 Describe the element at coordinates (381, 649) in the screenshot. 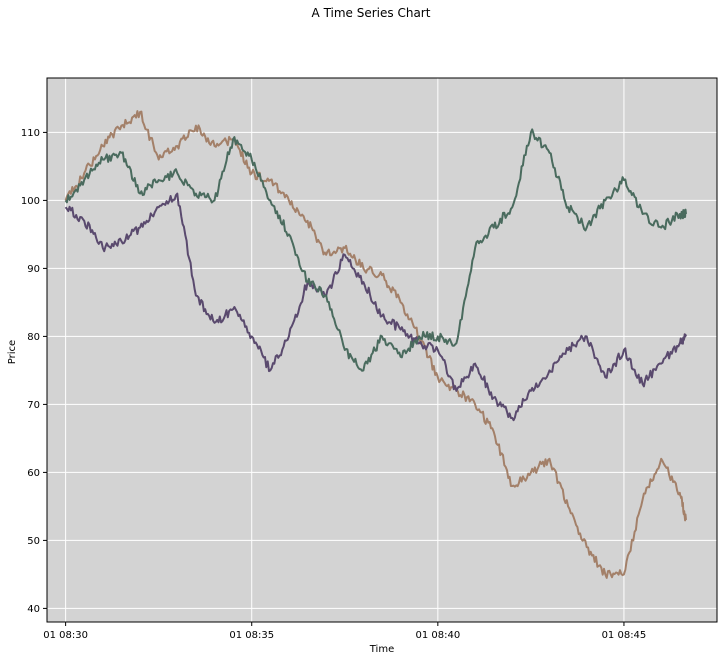

I see `x-axis-label: Time` at that location.